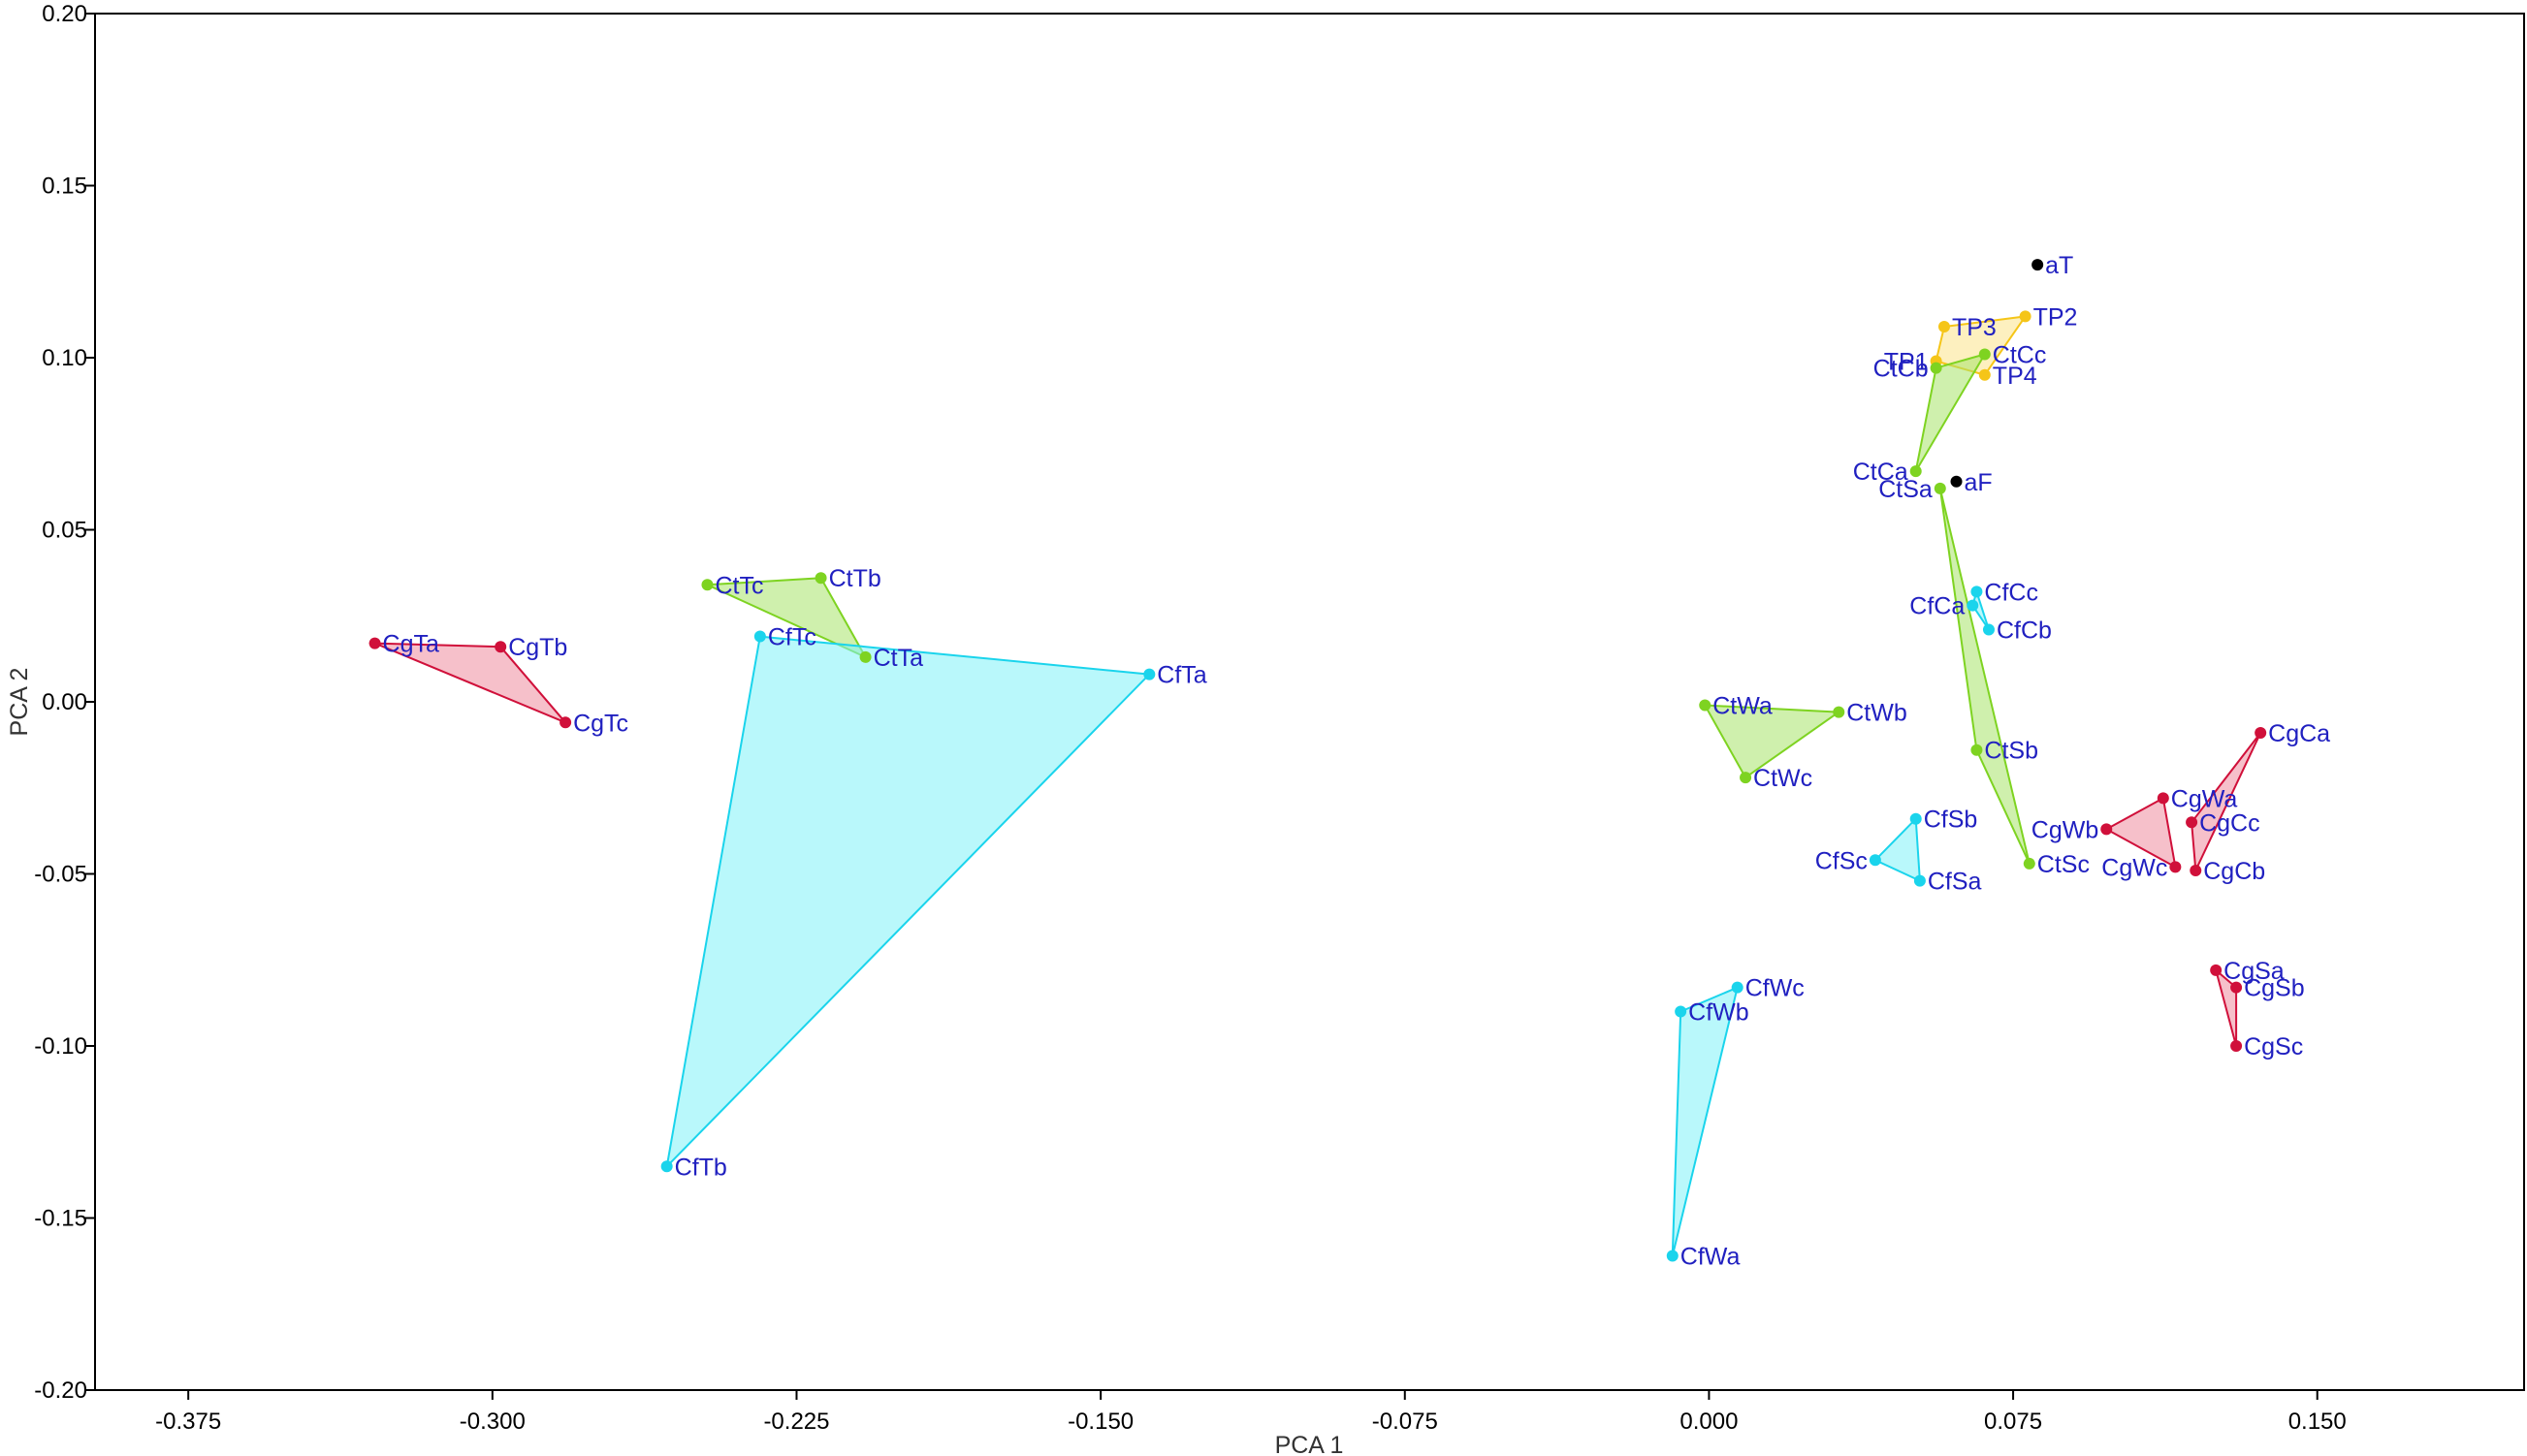  What do you see at coordinates (411, 645) in the screenshot?
I see `point-label-cgta: CgTa` at bounding box center [411, 645].